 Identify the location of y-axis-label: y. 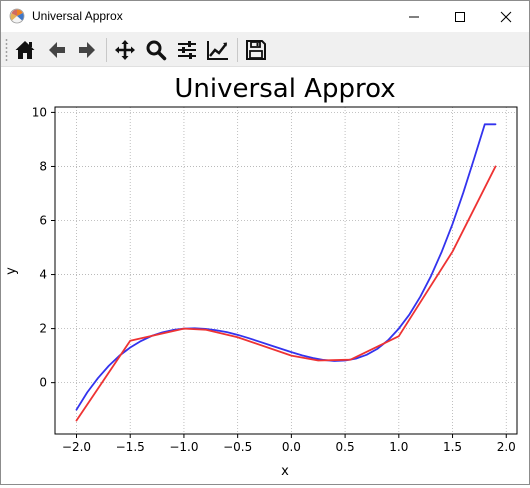
(11, 271).